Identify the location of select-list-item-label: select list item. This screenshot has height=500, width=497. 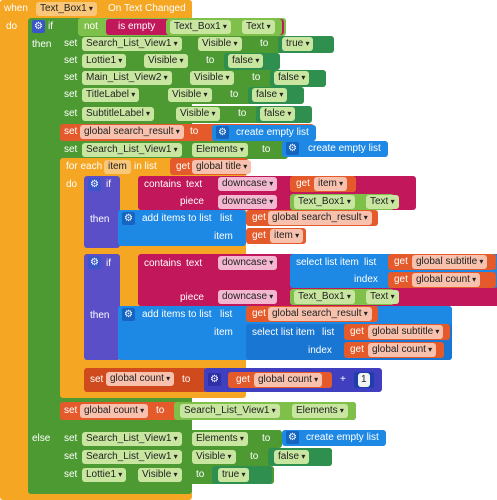
(283, 332).